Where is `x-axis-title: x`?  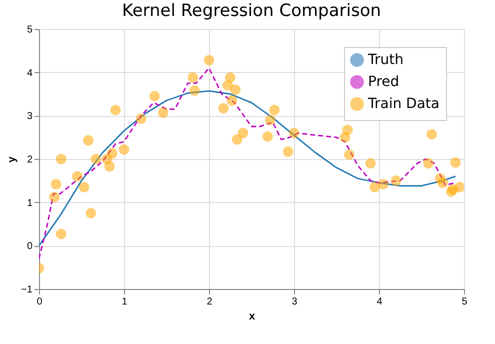
x-axis-title: x is located at coordinates (252, 316).